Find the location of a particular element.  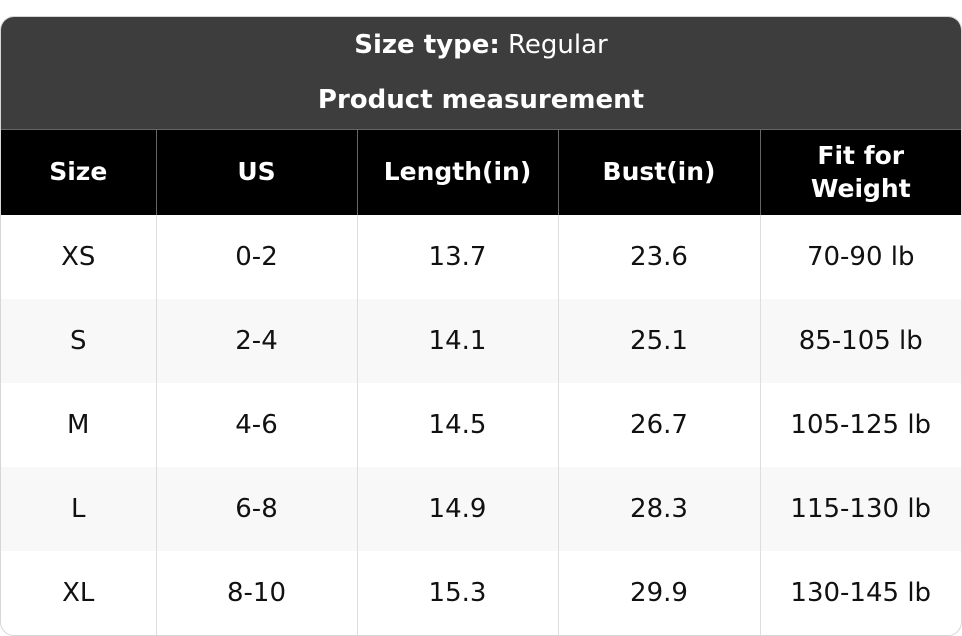

table-cell: 14.1 is located at coordinates (457, 341).